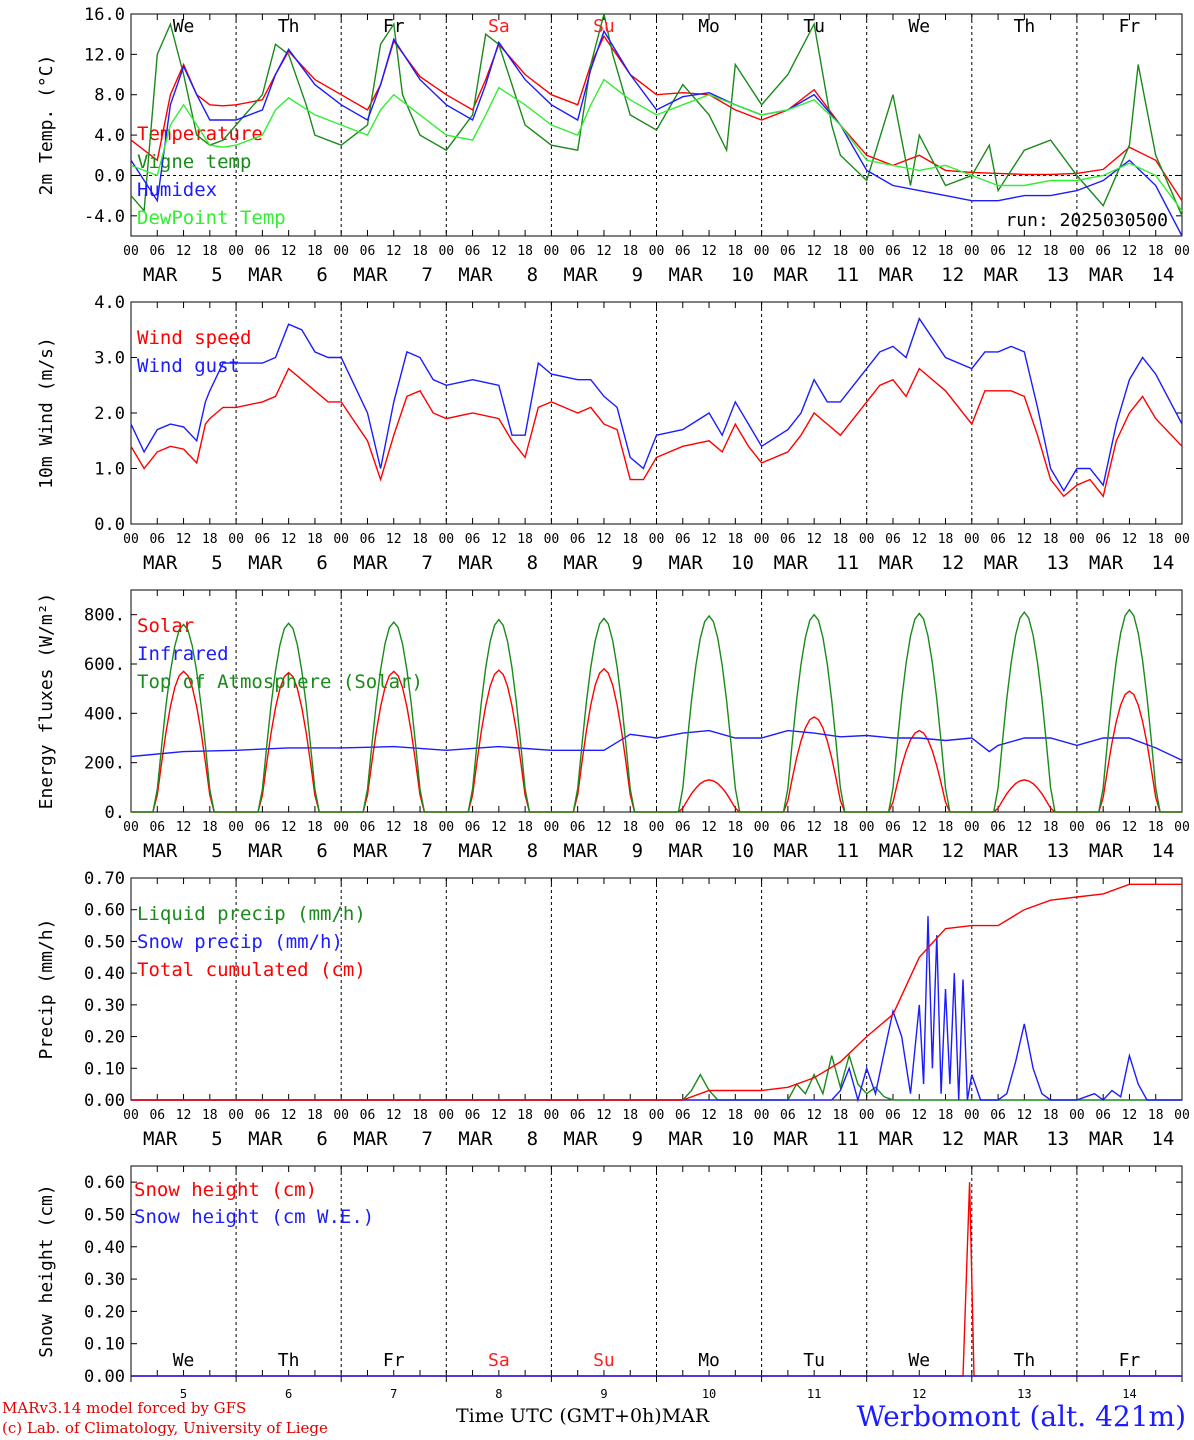 The image size is (1194, 1440). I want to click on y-tick-label: 8.0, so click(109, 96).